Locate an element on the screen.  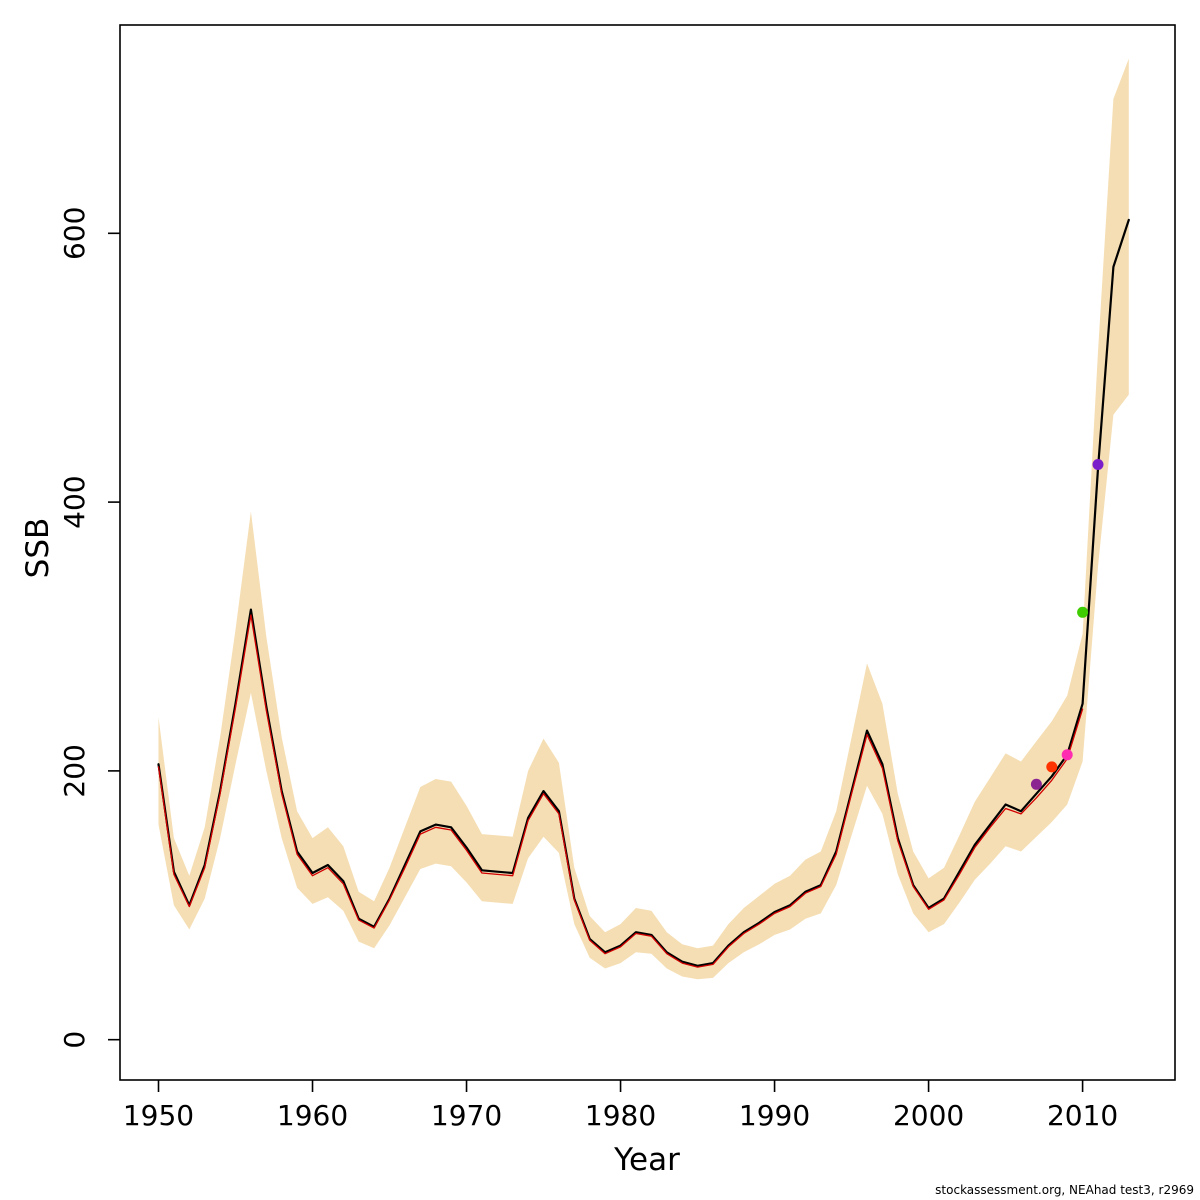
retro-point-2009 is located at coordinates (1067, 755).